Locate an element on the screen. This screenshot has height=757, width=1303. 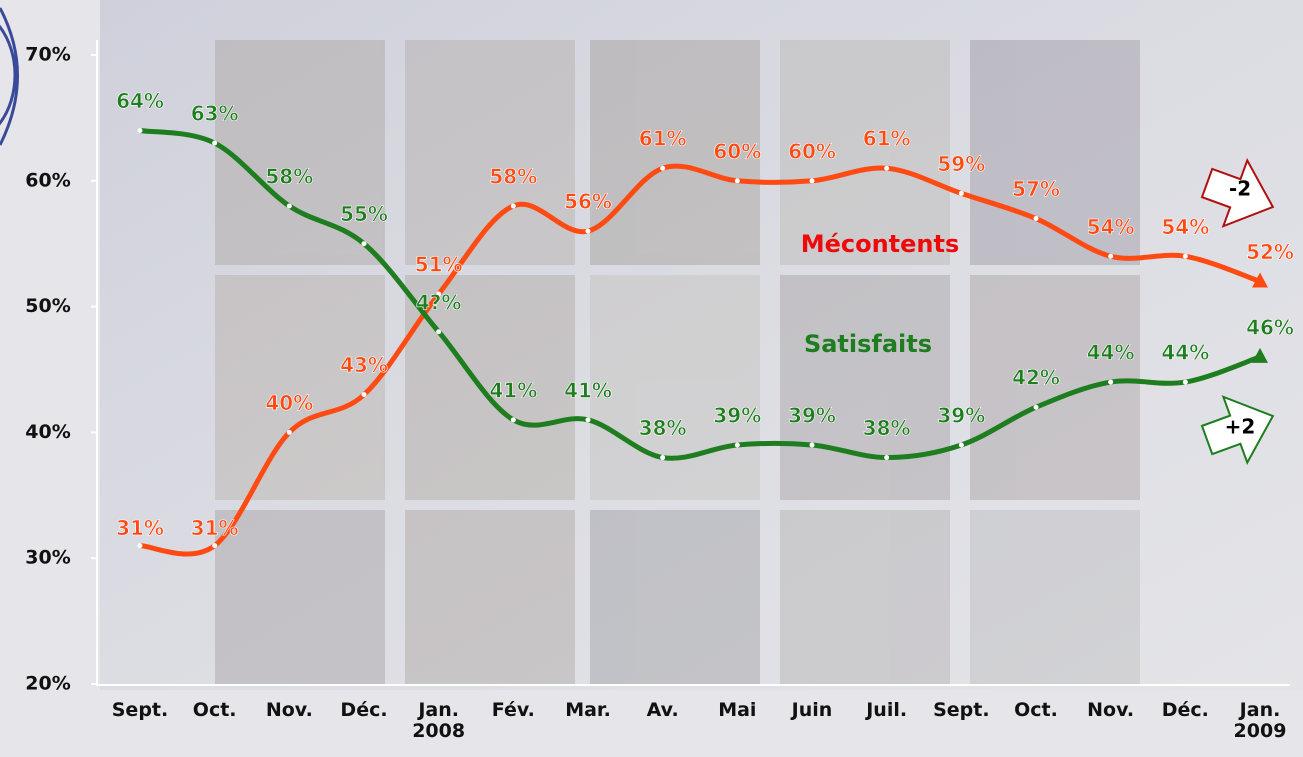
y-tick-label: 20% is located at coordinates (47, 684).